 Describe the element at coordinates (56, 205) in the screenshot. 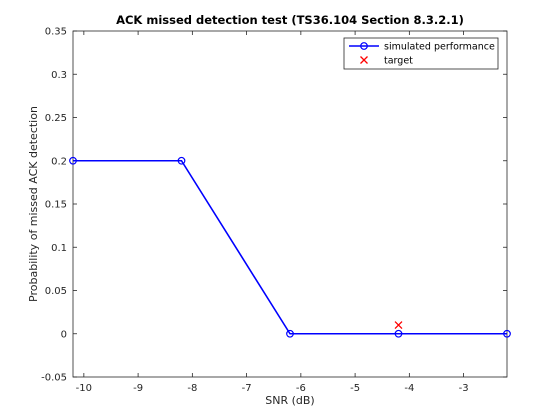

I see `y-tick-label: 0.15` at that location.